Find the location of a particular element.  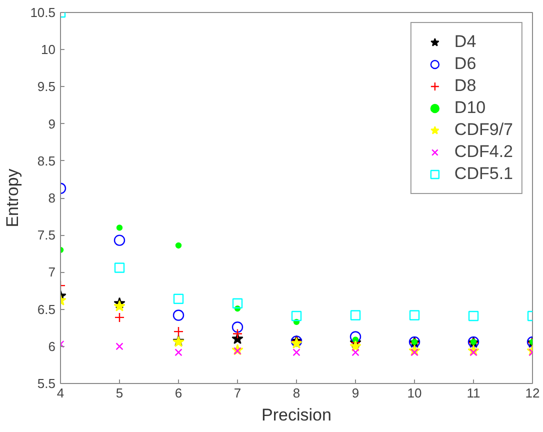

legend-label: CDF9/7 is located at coordinates (483, 130).